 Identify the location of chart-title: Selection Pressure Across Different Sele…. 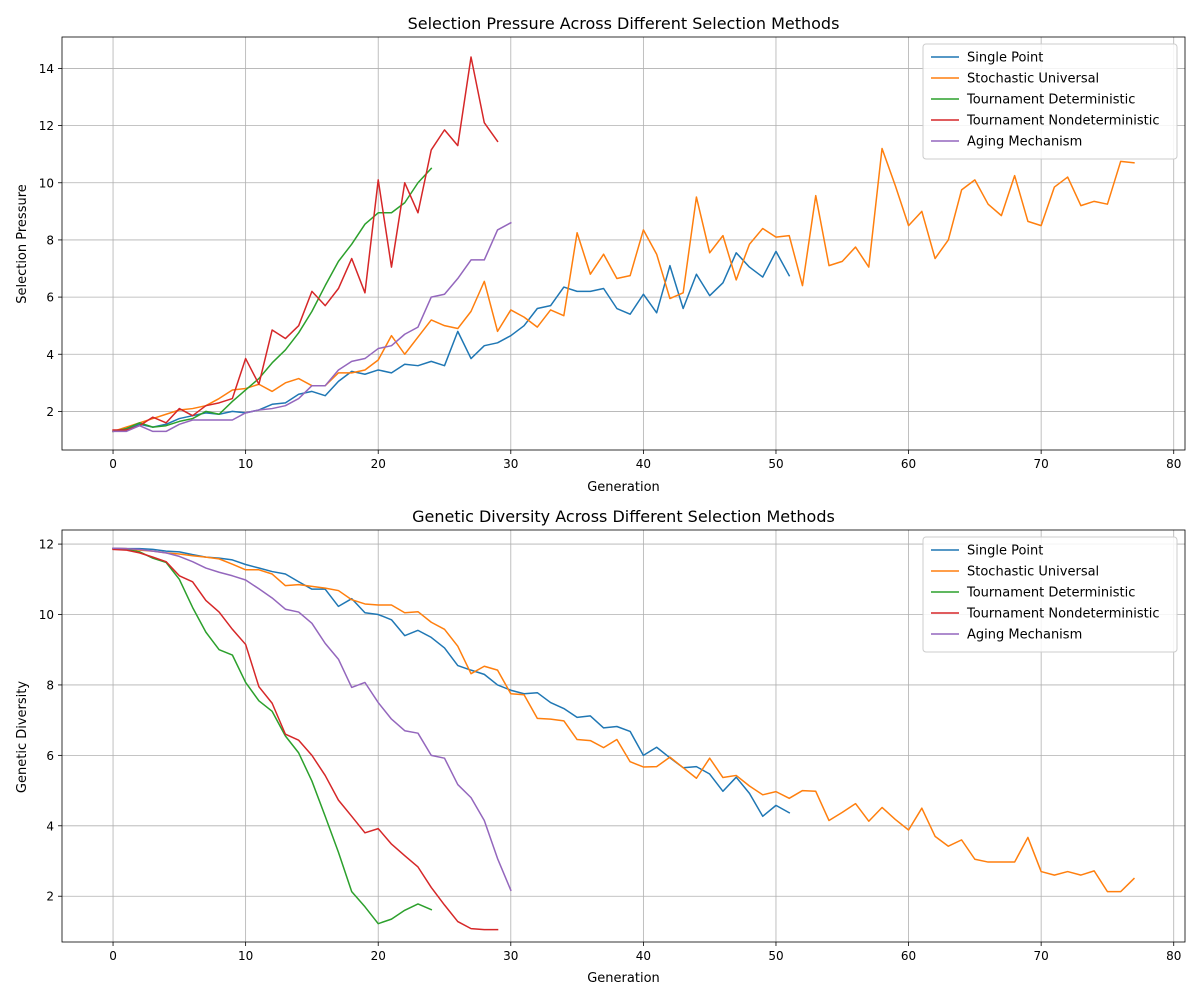
(624, 23).